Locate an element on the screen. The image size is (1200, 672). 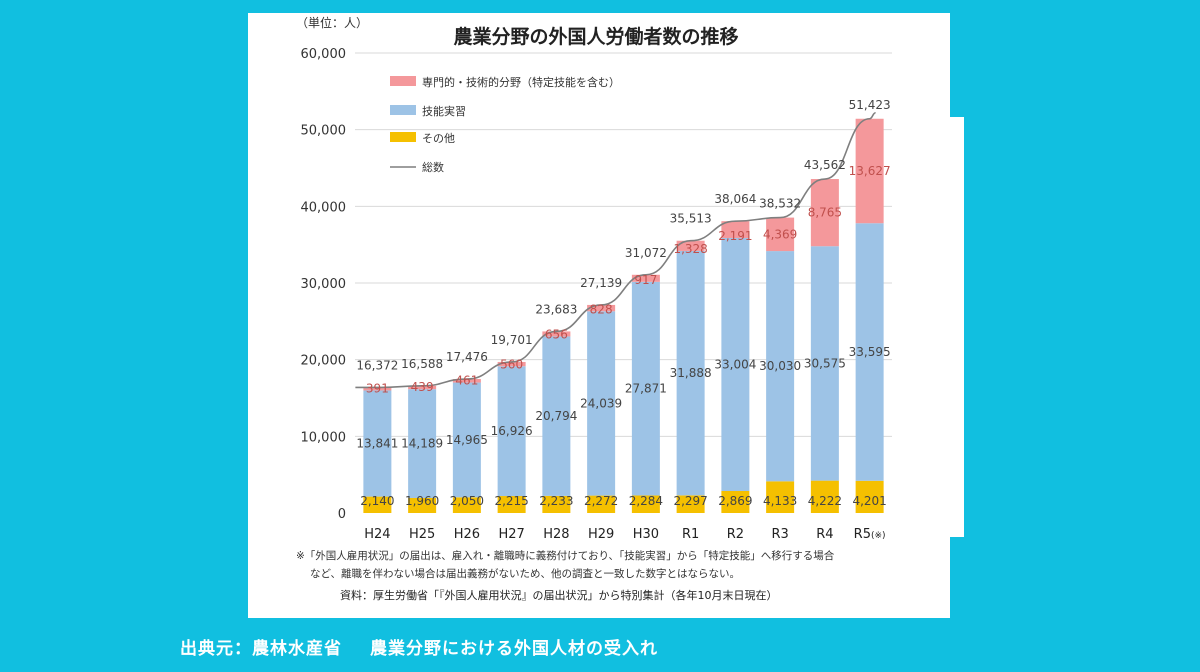
label-total: 17,476 is located at coordinates (467, 357).